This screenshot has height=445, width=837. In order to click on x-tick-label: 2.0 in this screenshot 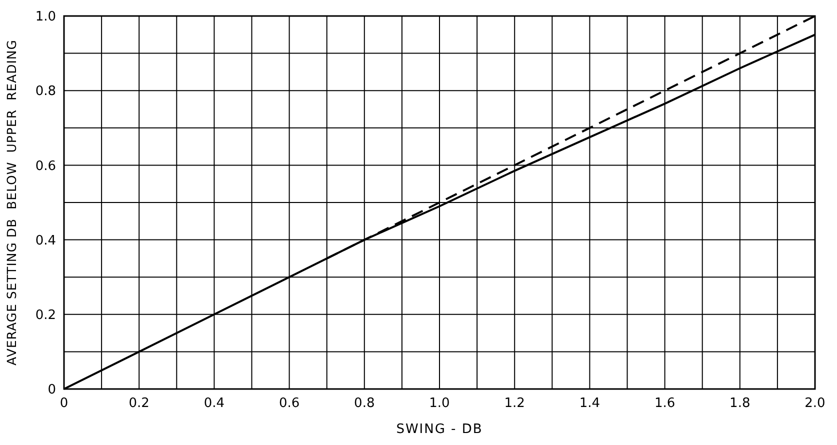, I will do `click(815, 403)`.